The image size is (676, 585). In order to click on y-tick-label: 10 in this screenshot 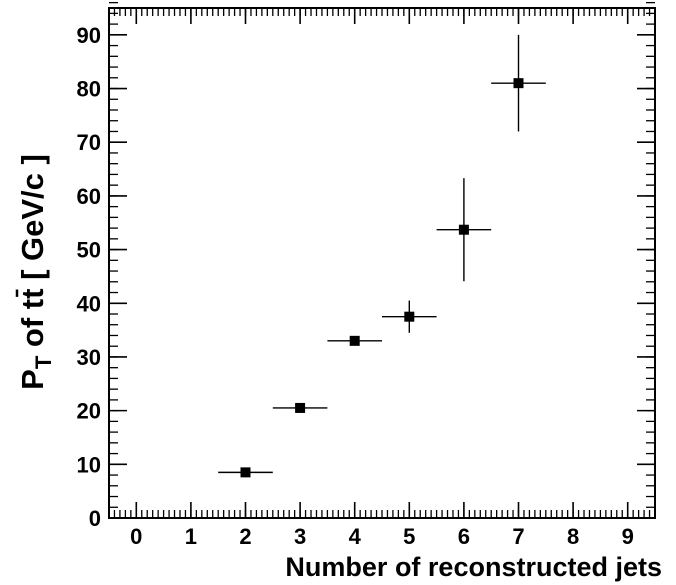, I will do `click(89, 464)`.